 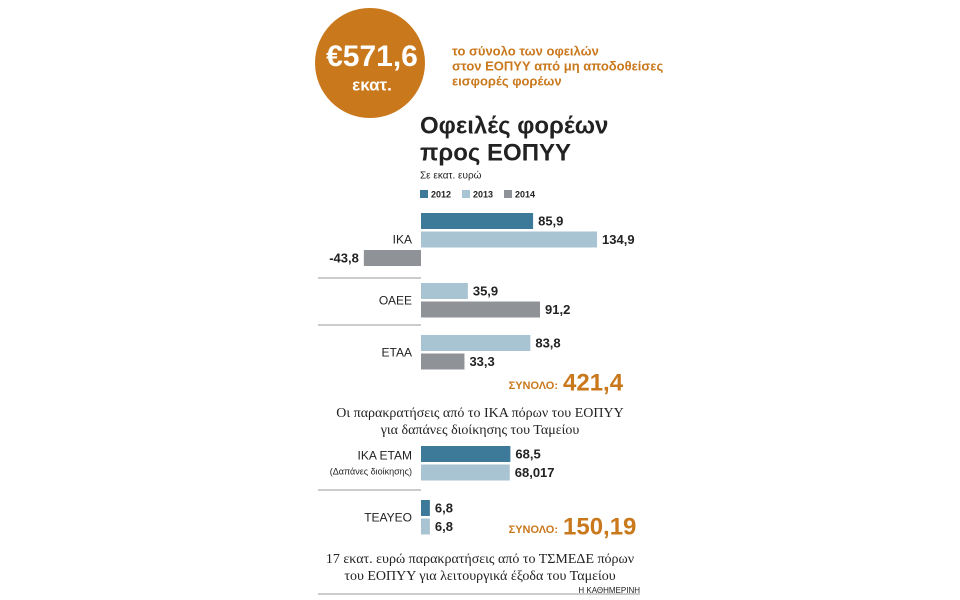 What do you see at coordinates (371, 472) in the screenshot?
I see `category-note: (Δαπάνες διοίκησης)` at bounding box center [371, 472].